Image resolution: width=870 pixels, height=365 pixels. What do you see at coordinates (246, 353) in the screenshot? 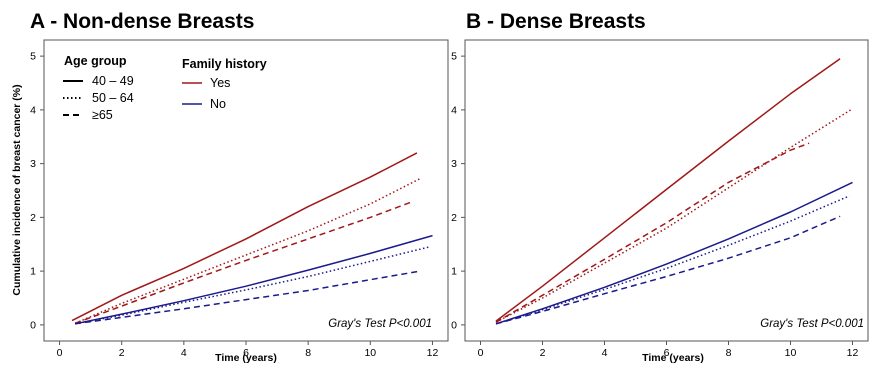
I see `panel-a-x-tick-label: 6` at bounding box center [246, 353].